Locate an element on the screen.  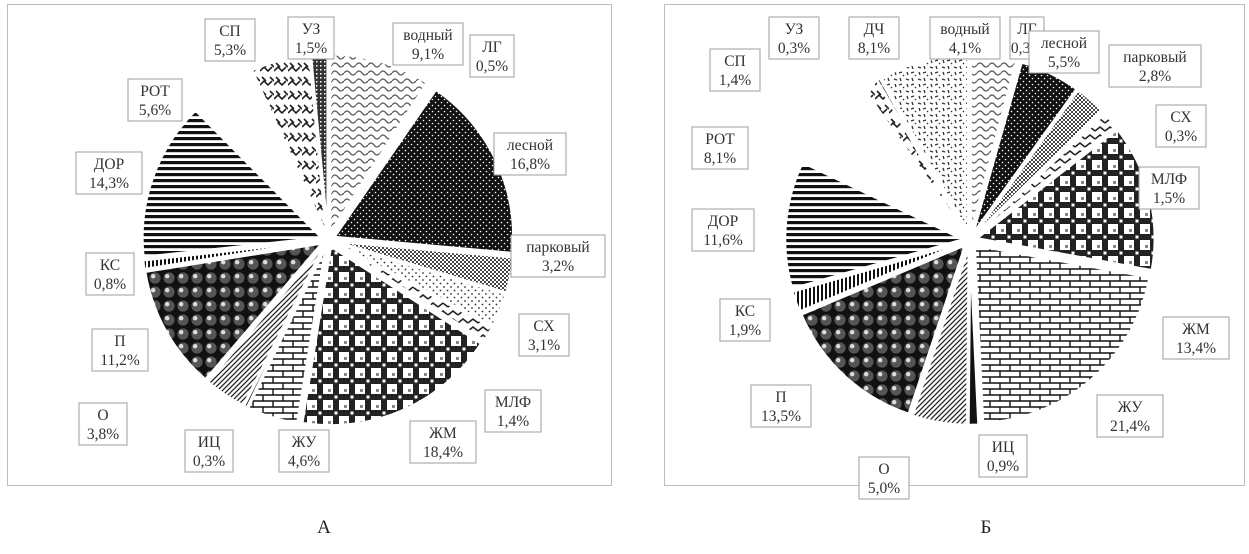
data-label-14: СП 1,4% is located at coordinates (735, 70).